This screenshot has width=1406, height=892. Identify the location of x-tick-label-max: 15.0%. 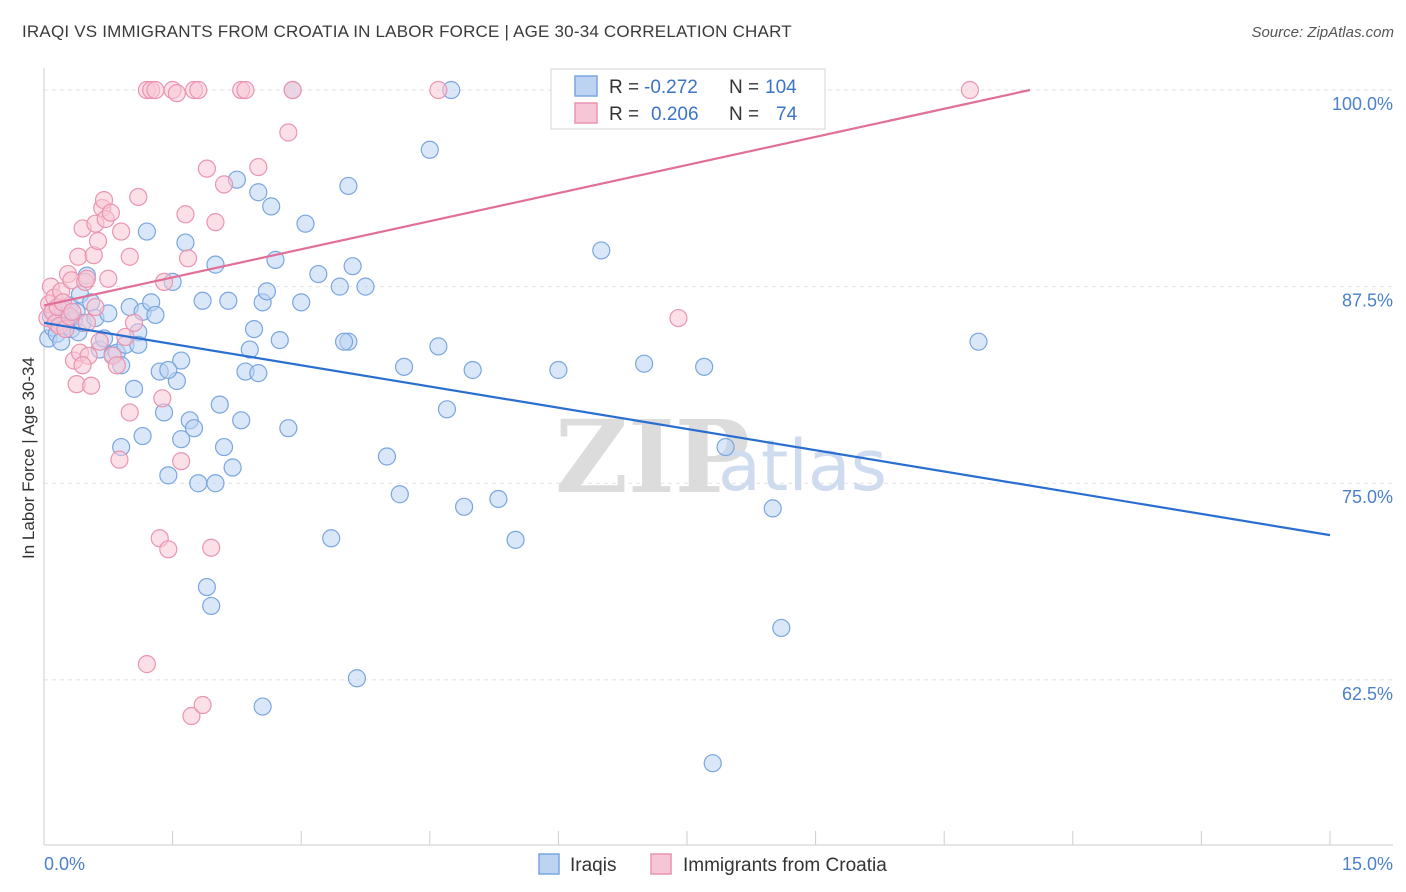
(1367, 864).